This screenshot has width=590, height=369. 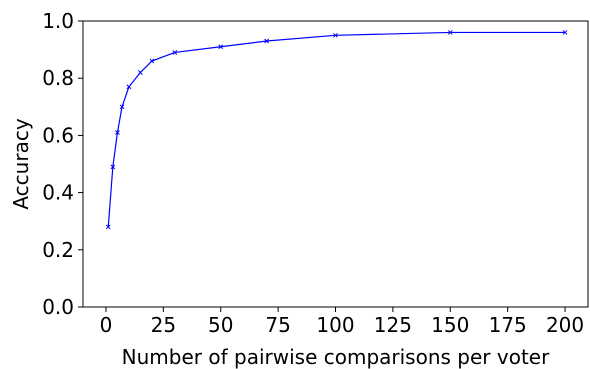 I want to click on y-axis-ticks: 0.0 0.2 0.4 0.6 0.8 1.0, so click(x=62, y=164).